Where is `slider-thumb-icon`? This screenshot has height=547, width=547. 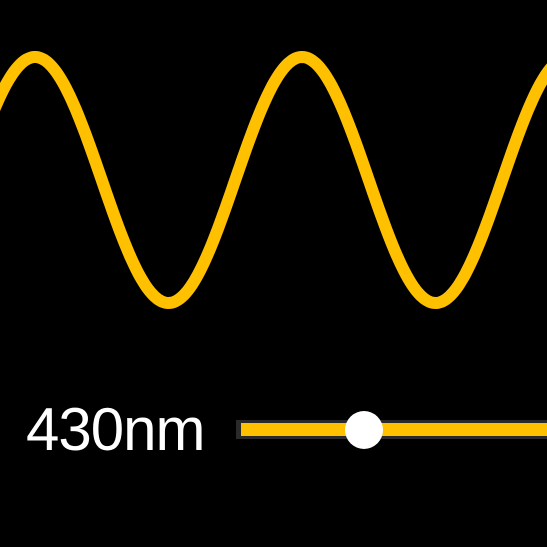 slider-thumb-icon is located at coordinates (363, 430).